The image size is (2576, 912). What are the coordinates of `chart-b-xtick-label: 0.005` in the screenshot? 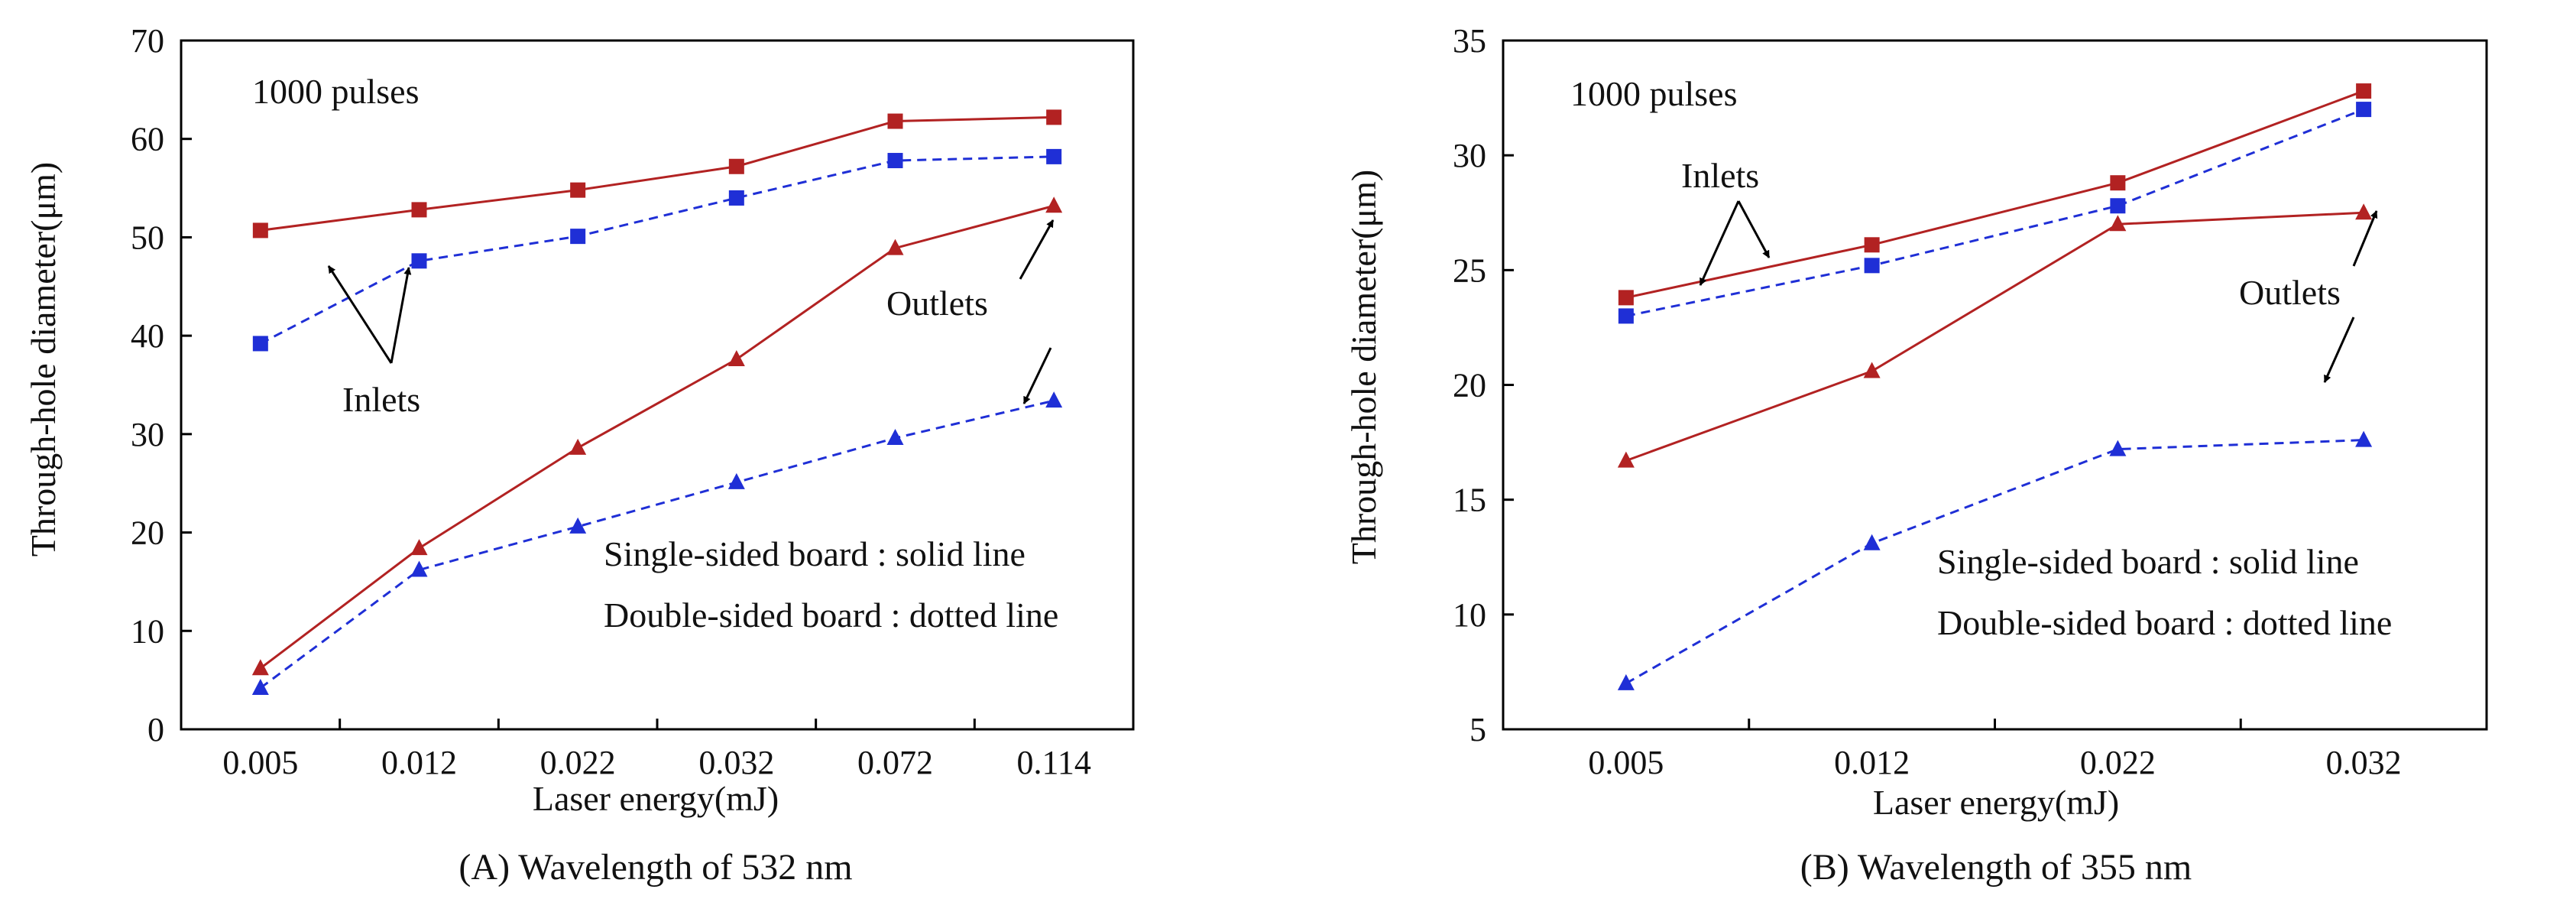 It's located at (1626, 763).